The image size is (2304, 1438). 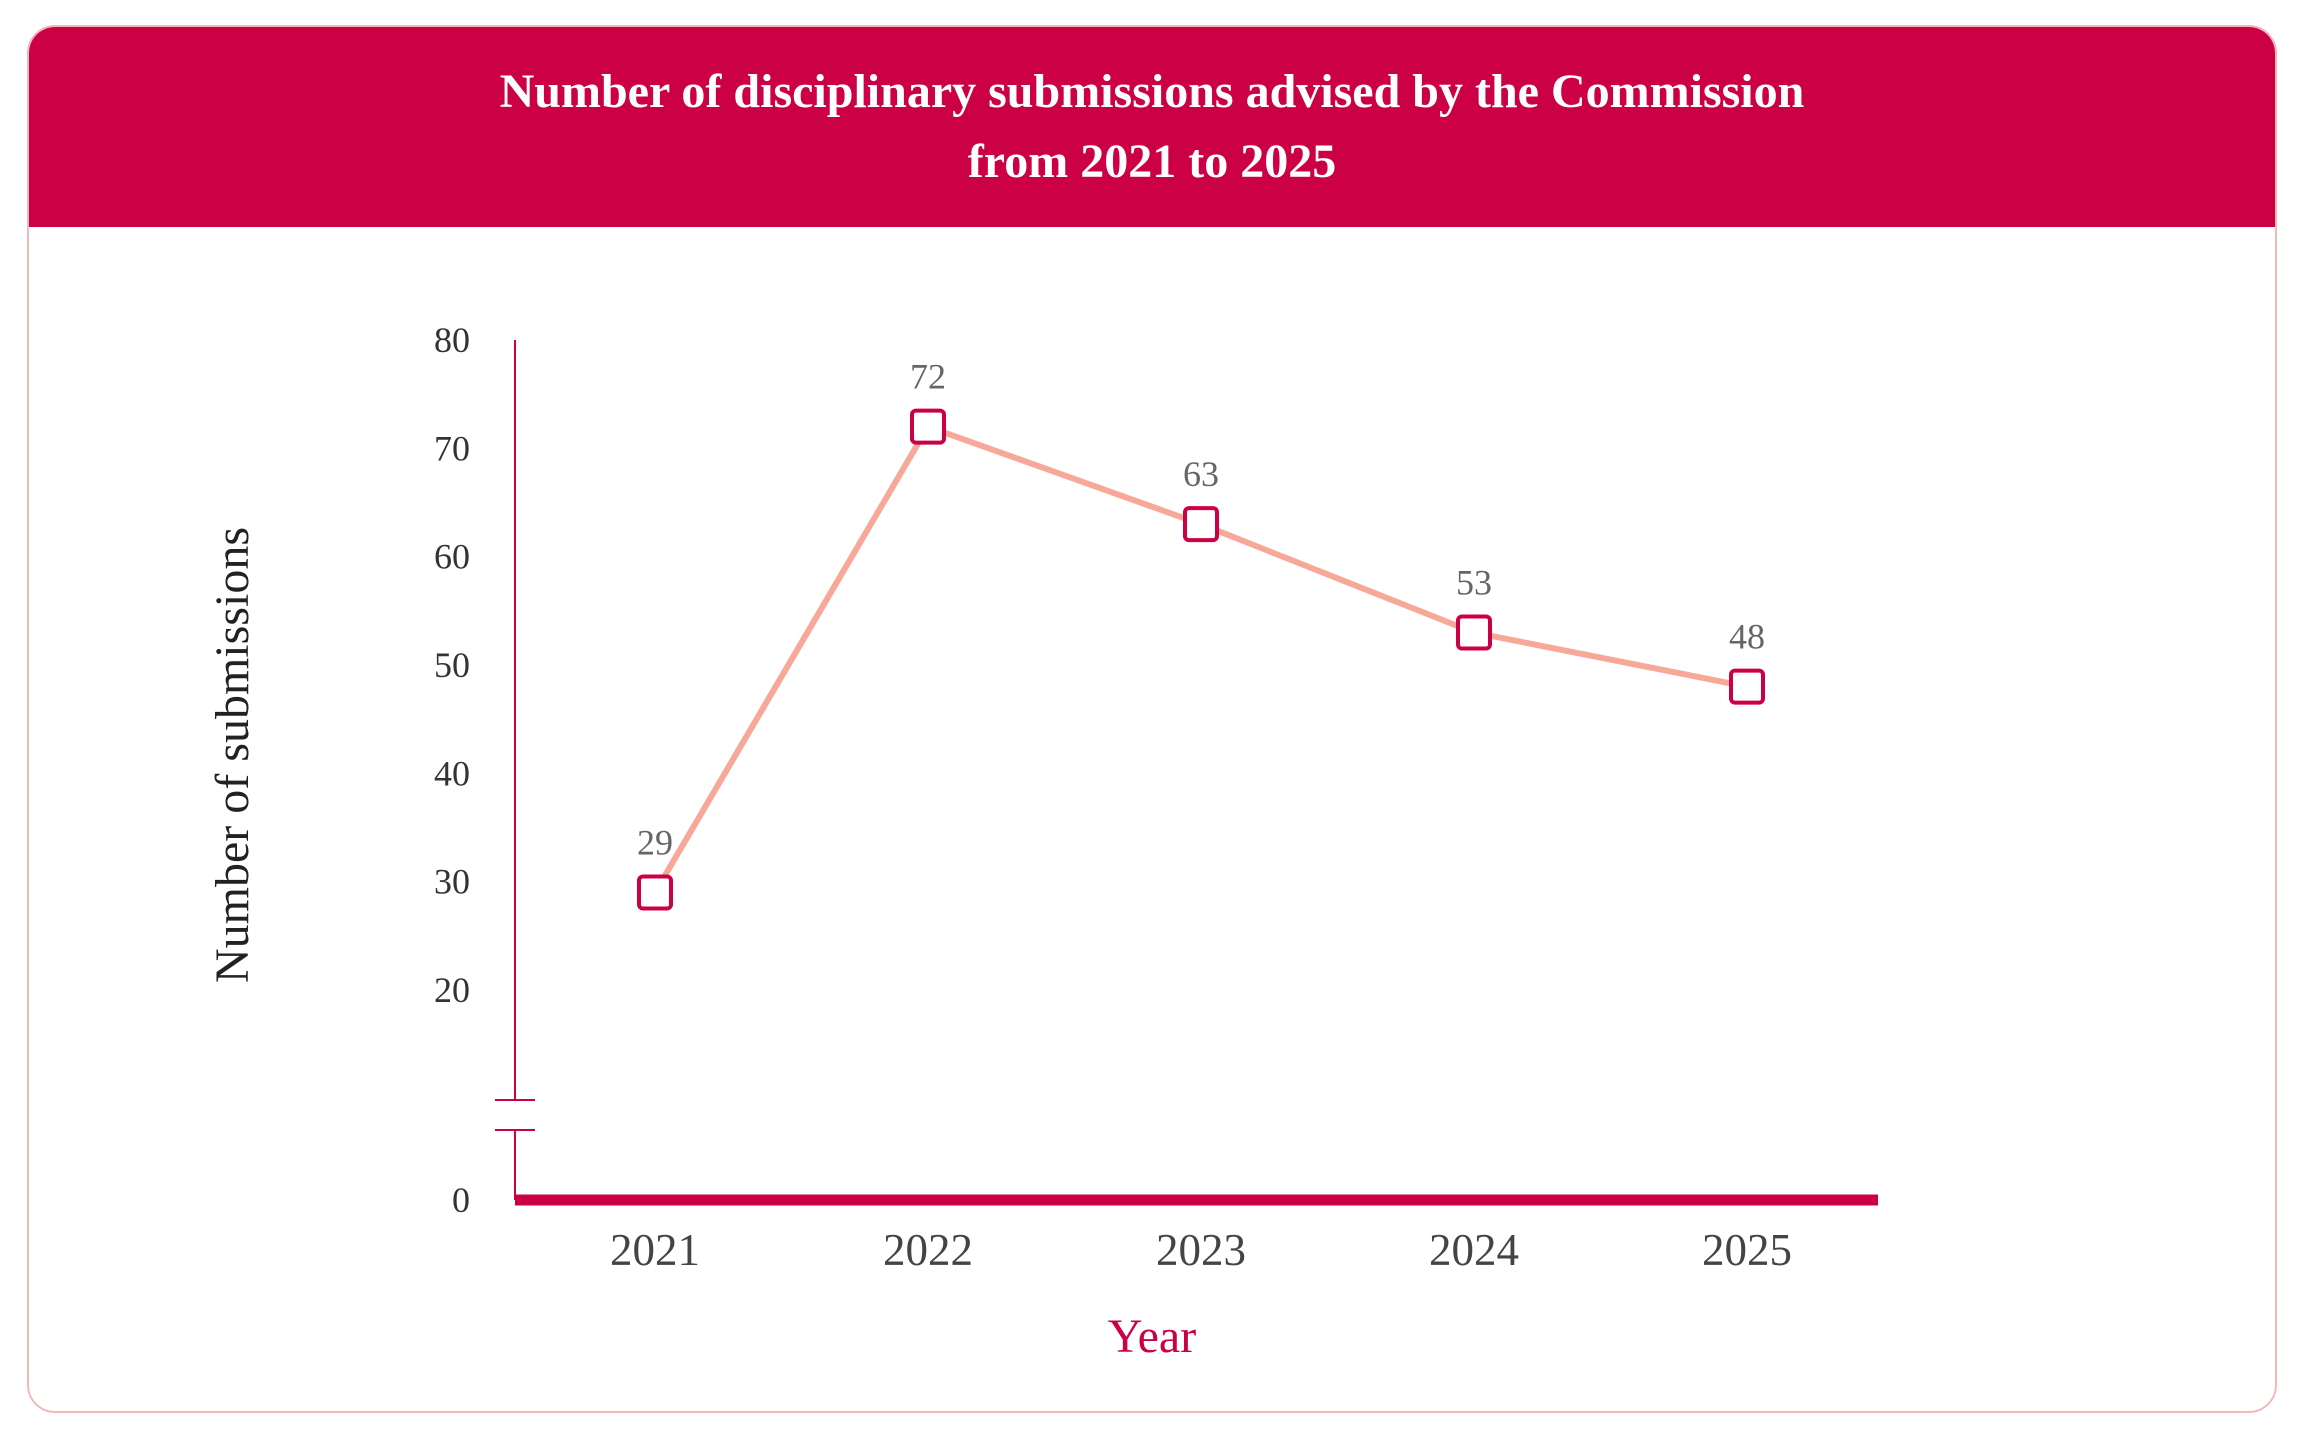 What do you see at coordinates (1747, 637) in the screenshot?
I see `data-label: 48` at bounding box center [1747, 637].